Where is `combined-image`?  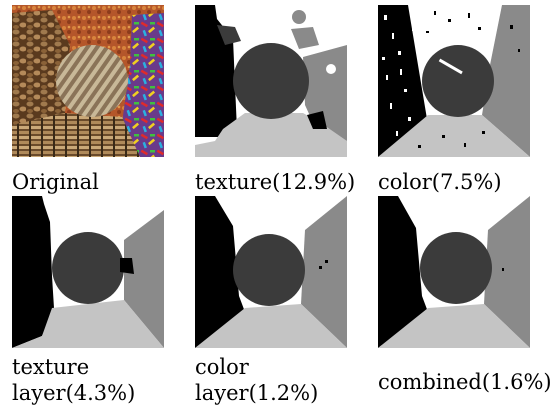
combined-image is located at coordinates (454, 272).